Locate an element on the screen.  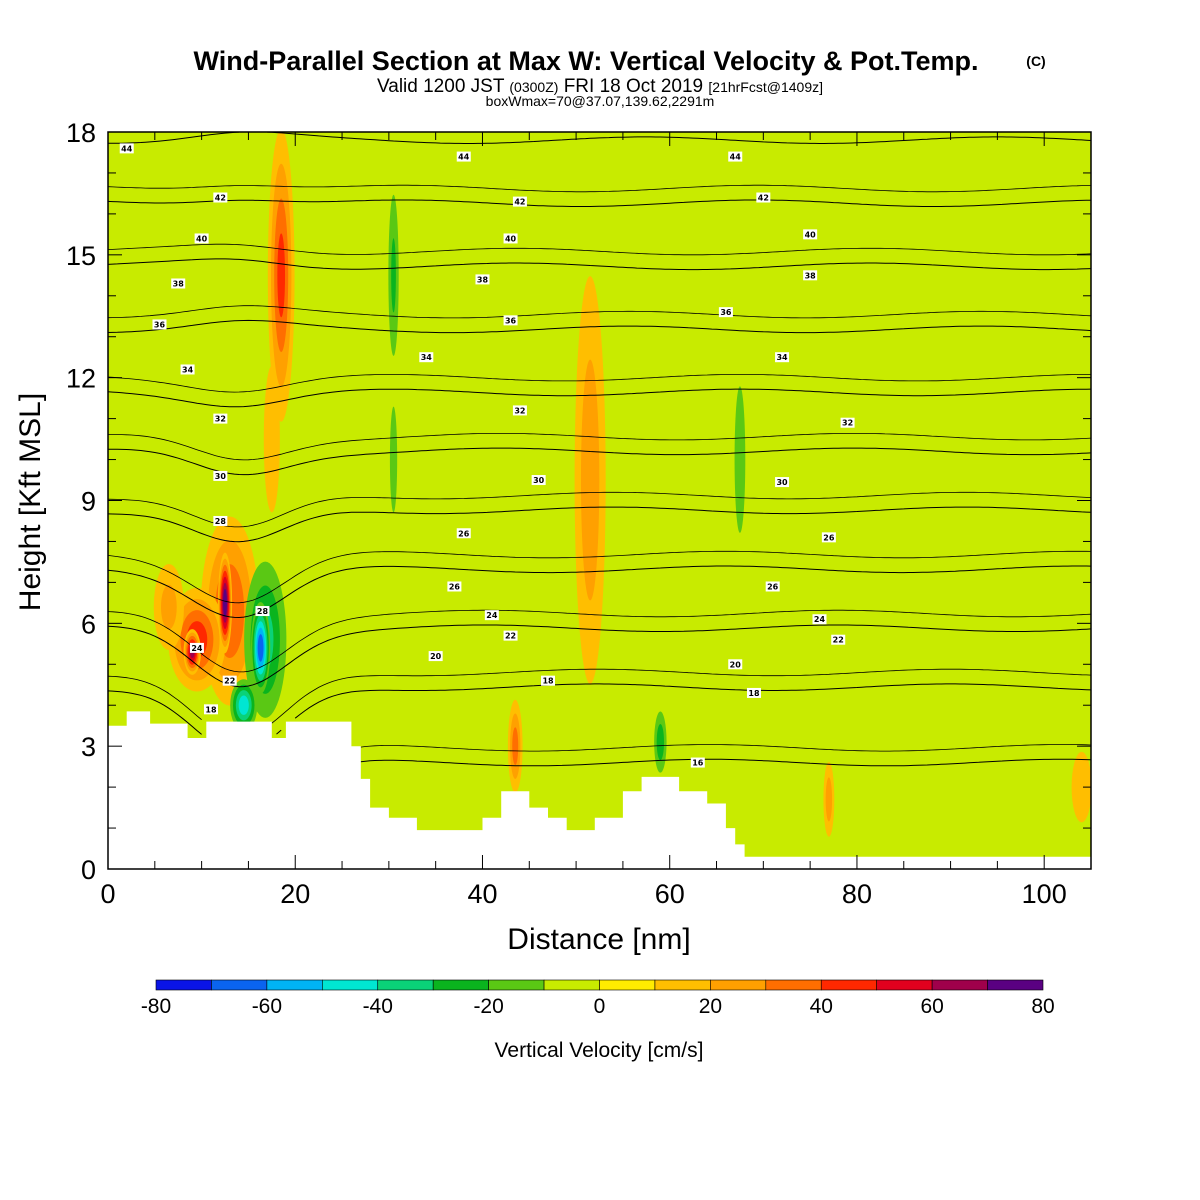
colorbar-label: Vertical Velocity [cm/s] is located at coordinates (599, 1050).